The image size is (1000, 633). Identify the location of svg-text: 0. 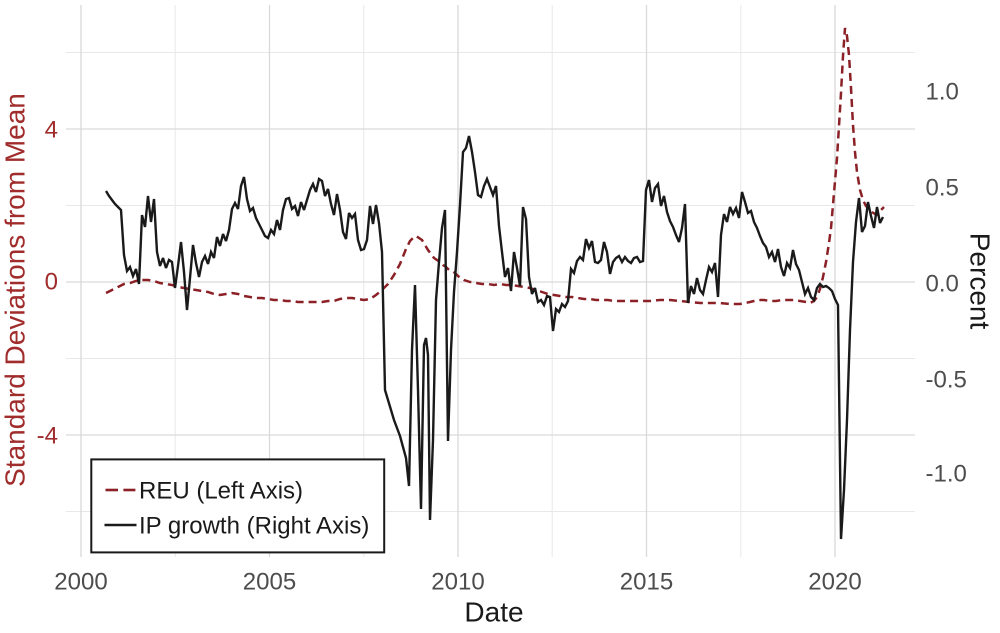
(51, 282).